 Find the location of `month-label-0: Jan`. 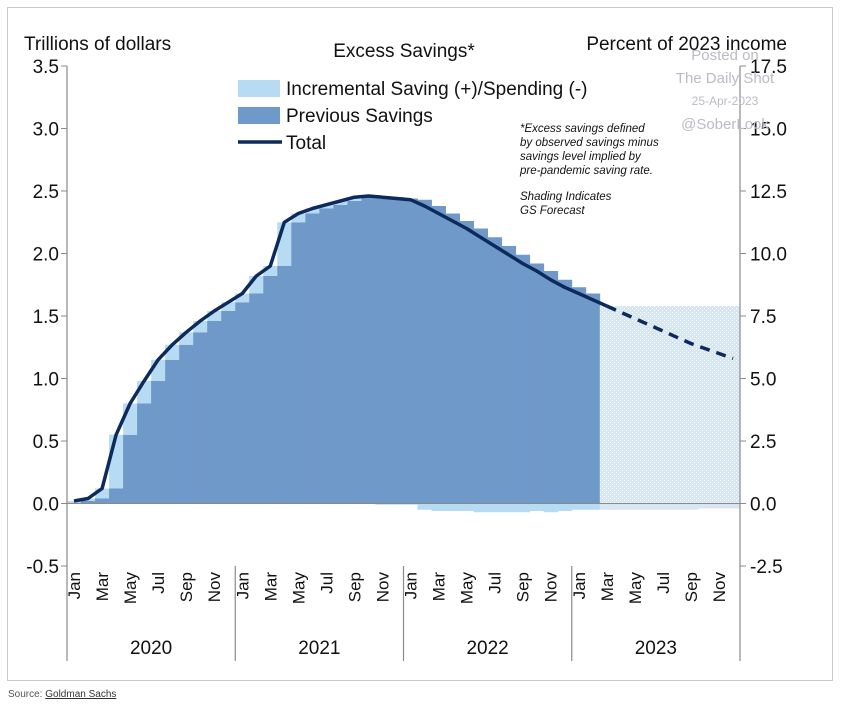

month-label-0: Jan is located at coordinates (74, 585).